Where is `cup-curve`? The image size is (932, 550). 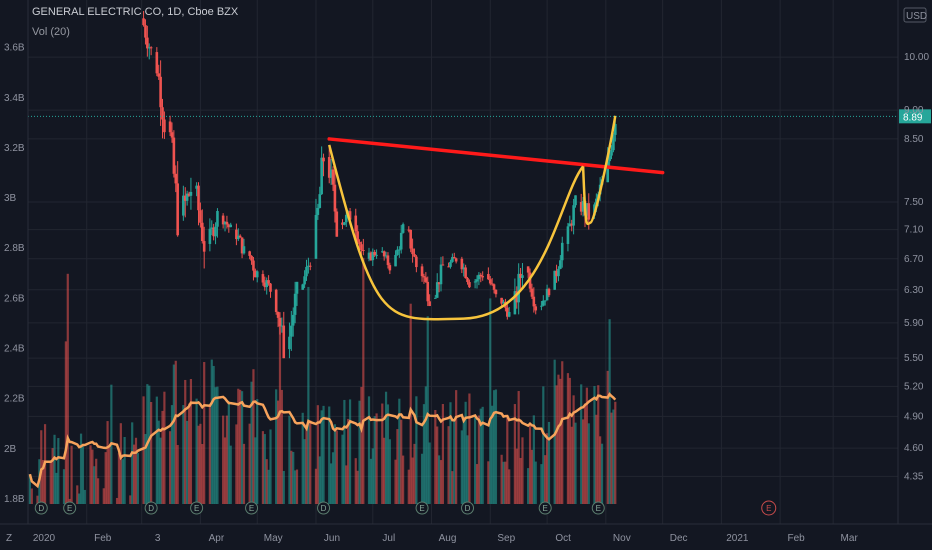 cup-curve is located at coordinates (456, 232).